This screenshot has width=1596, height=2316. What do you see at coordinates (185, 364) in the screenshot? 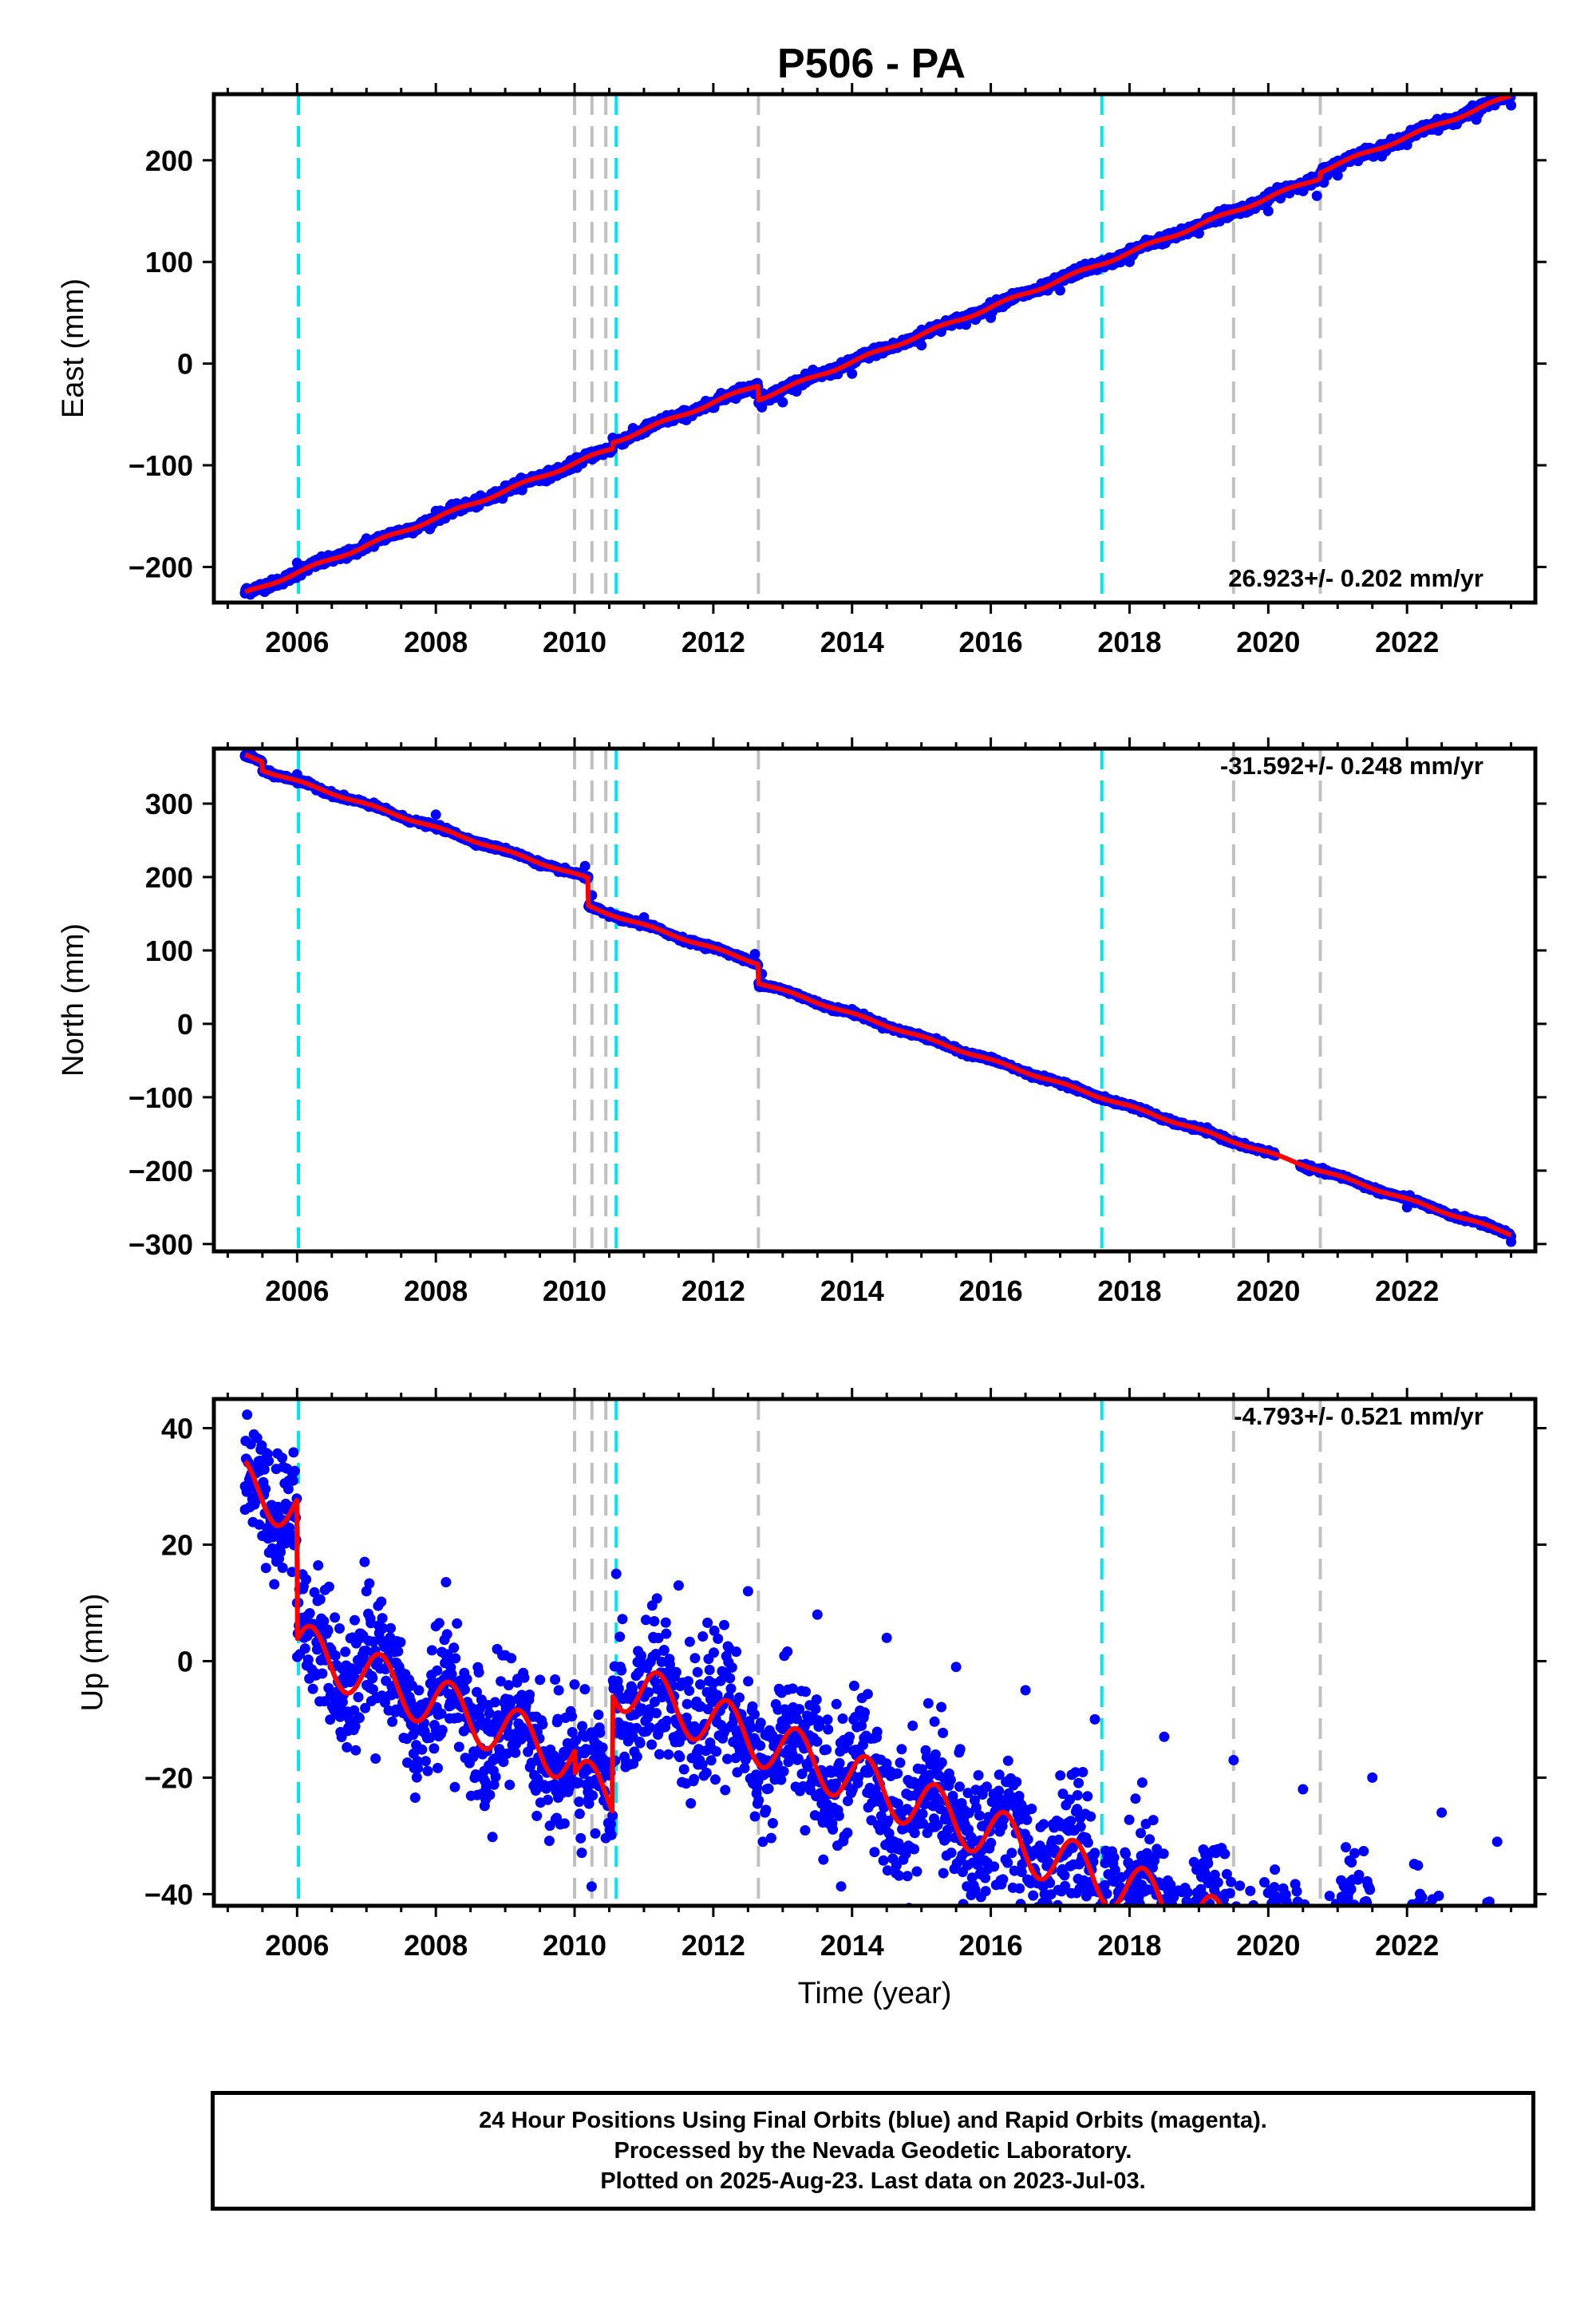
I see `y-tick-label: 0` at bounding box center [185, 364].